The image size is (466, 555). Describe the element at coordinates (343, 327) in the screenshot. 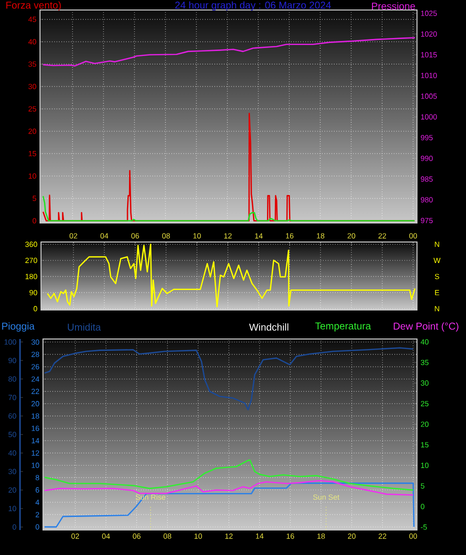

I see `text: Temperatura` at that location.